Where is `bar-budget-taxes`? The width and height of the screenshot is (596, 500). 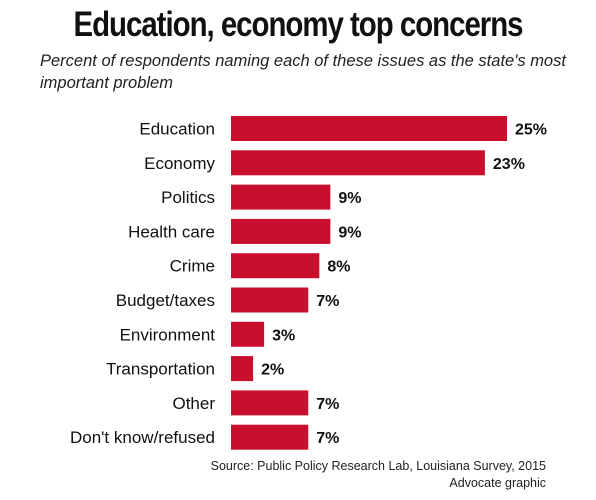
bar-budget-taxes is located at coordinates (270, 300).